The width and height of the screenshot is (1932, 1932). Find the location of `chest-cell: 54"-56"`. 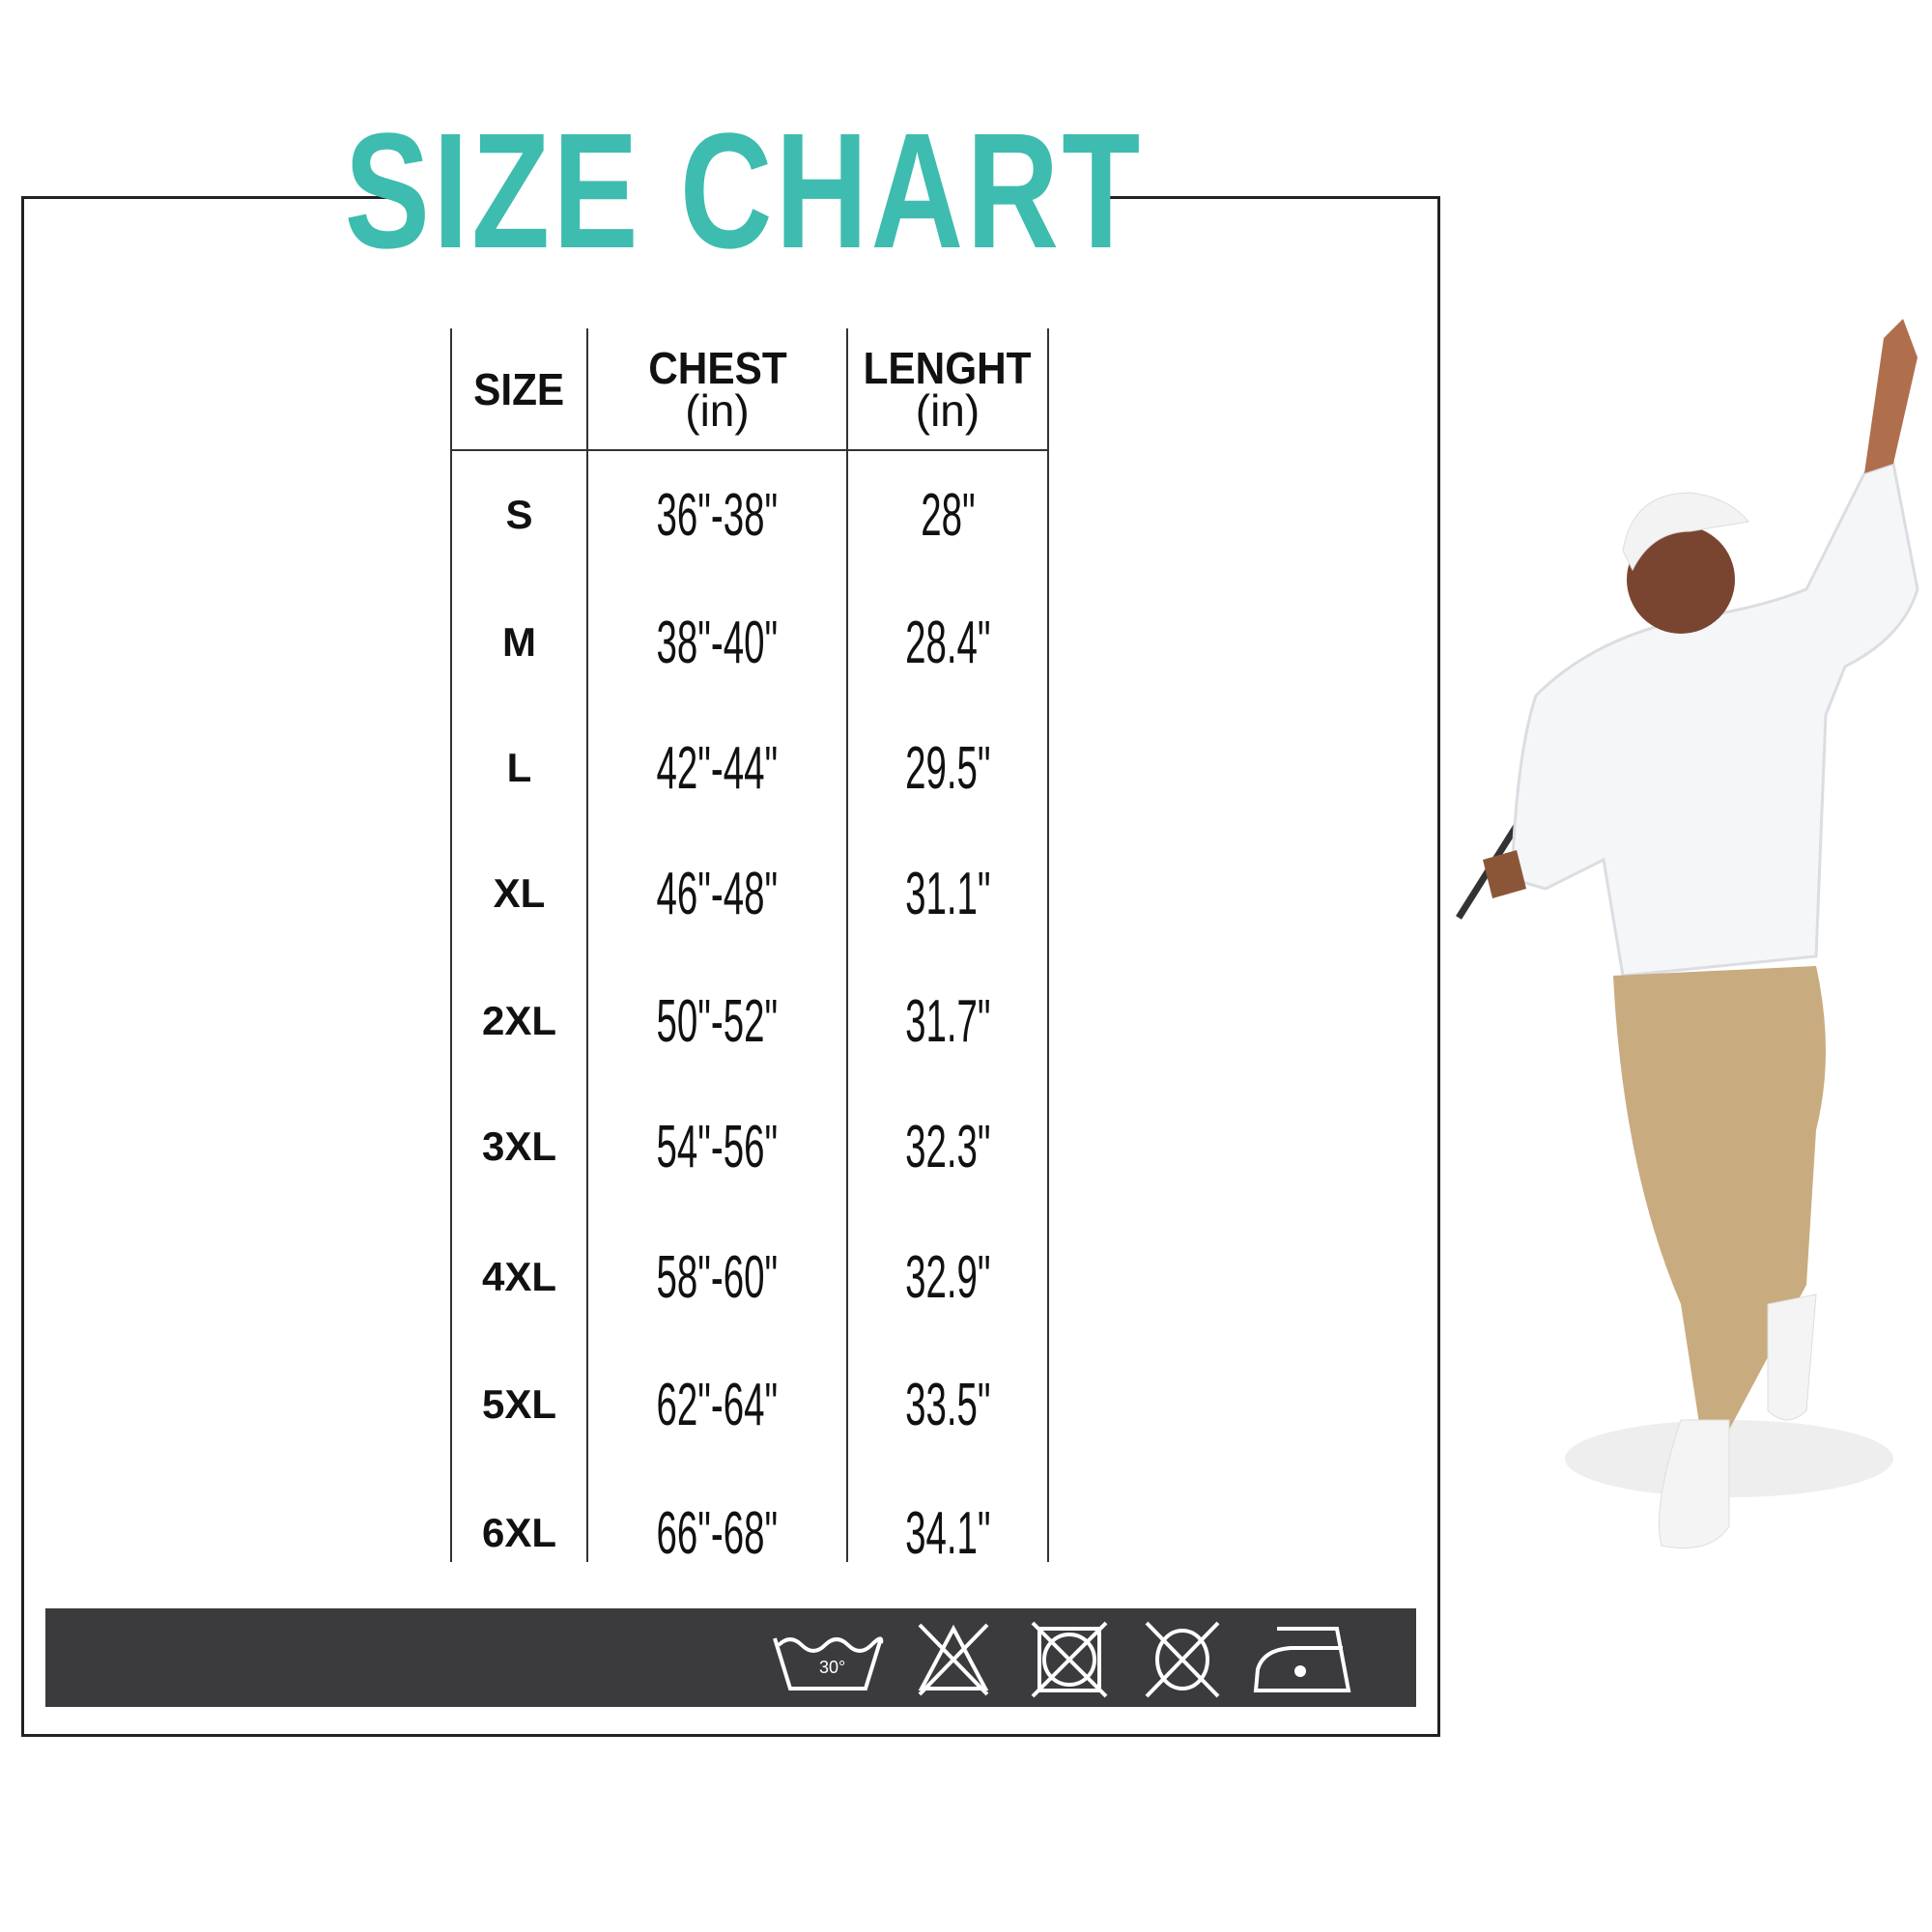

chest-cell: 54"-56" is located at coordinates (717, 1146).